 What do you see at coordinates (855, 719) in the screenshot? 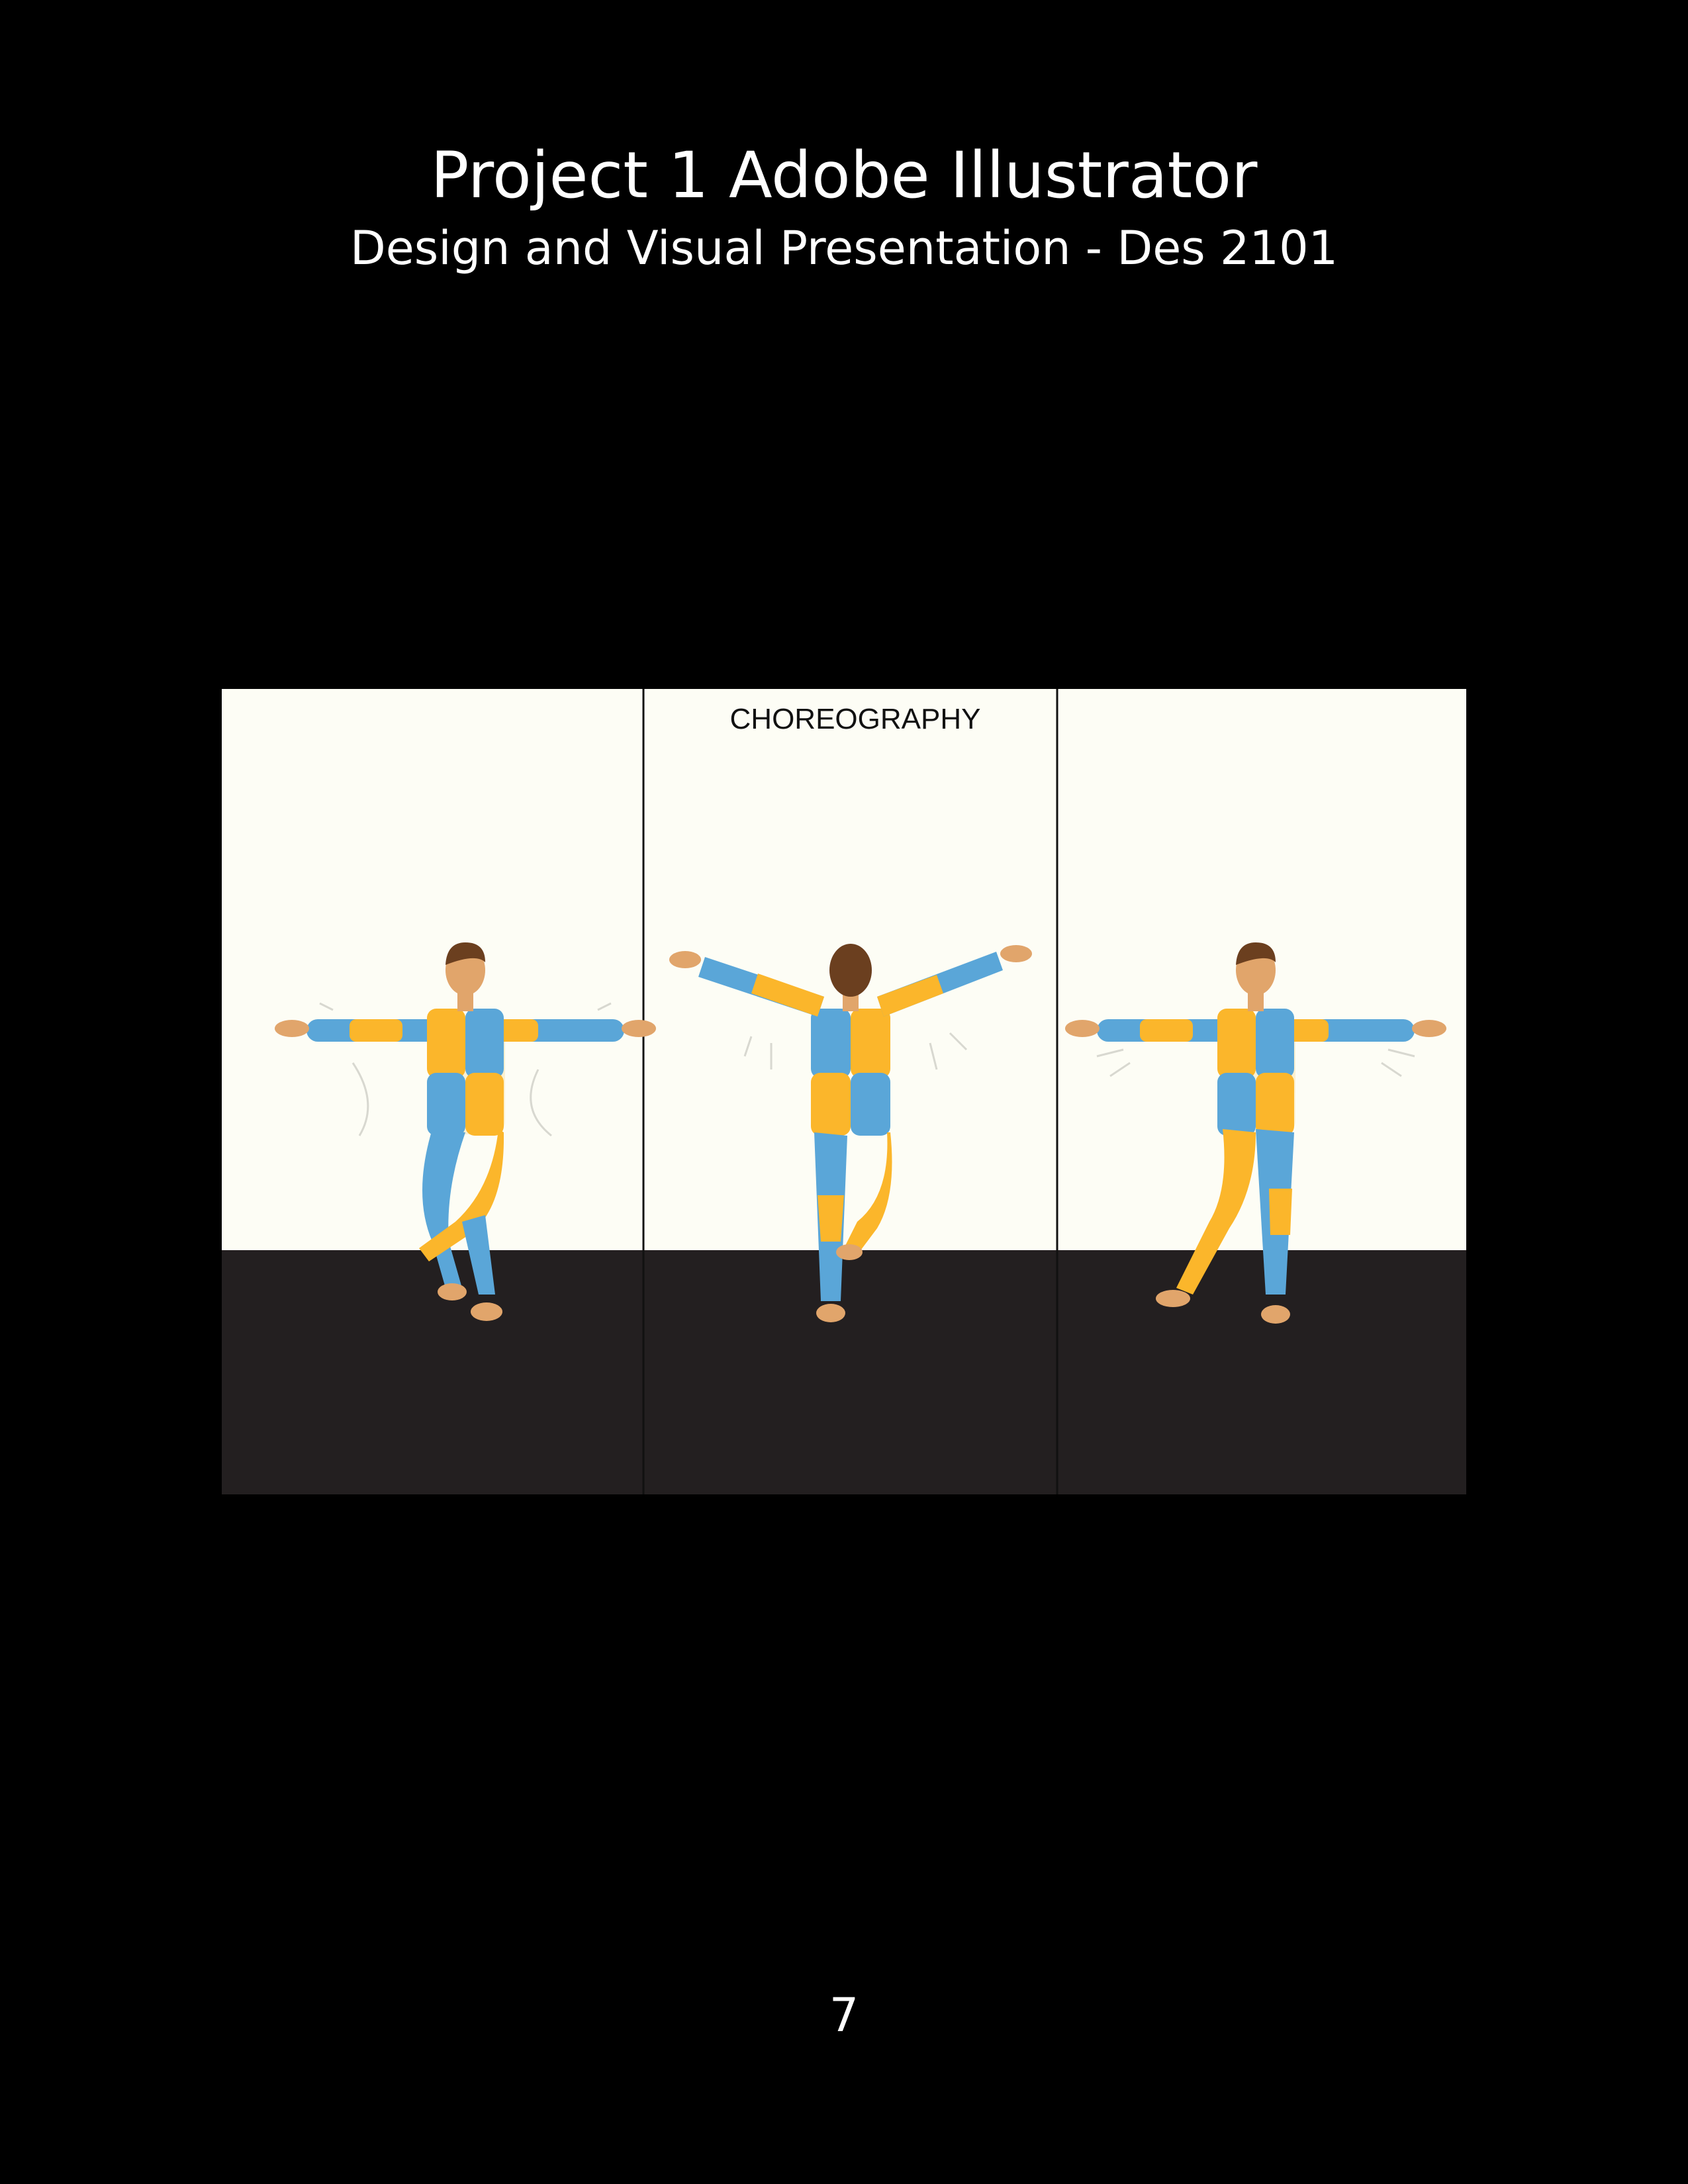
I see `choreography-label: CHOREOGRAPHY` at bounding box center [855, 719].